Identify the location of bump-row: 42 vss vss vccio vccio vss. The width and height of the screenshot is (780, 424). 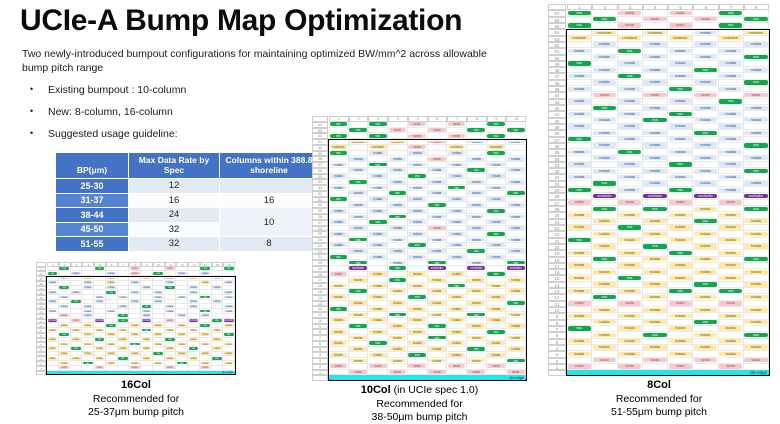
(419, 136).